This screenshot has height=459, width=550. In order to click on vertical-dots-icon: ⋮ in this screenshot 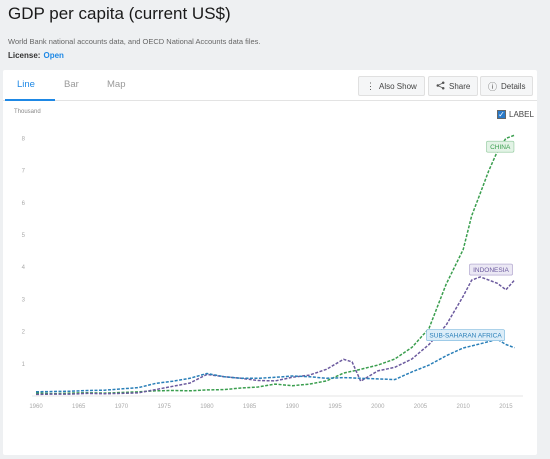, I will do `click(370, 85)`.